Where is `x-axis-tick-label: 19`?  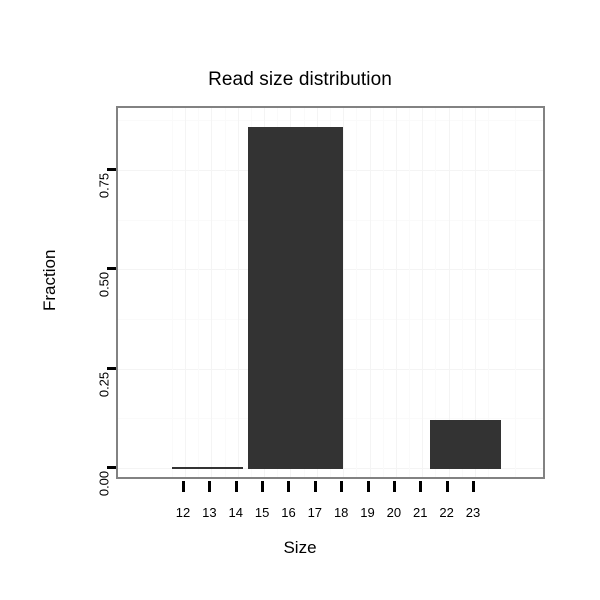
x-axis-tick-label: 19 is located at coordinates (367, 512).